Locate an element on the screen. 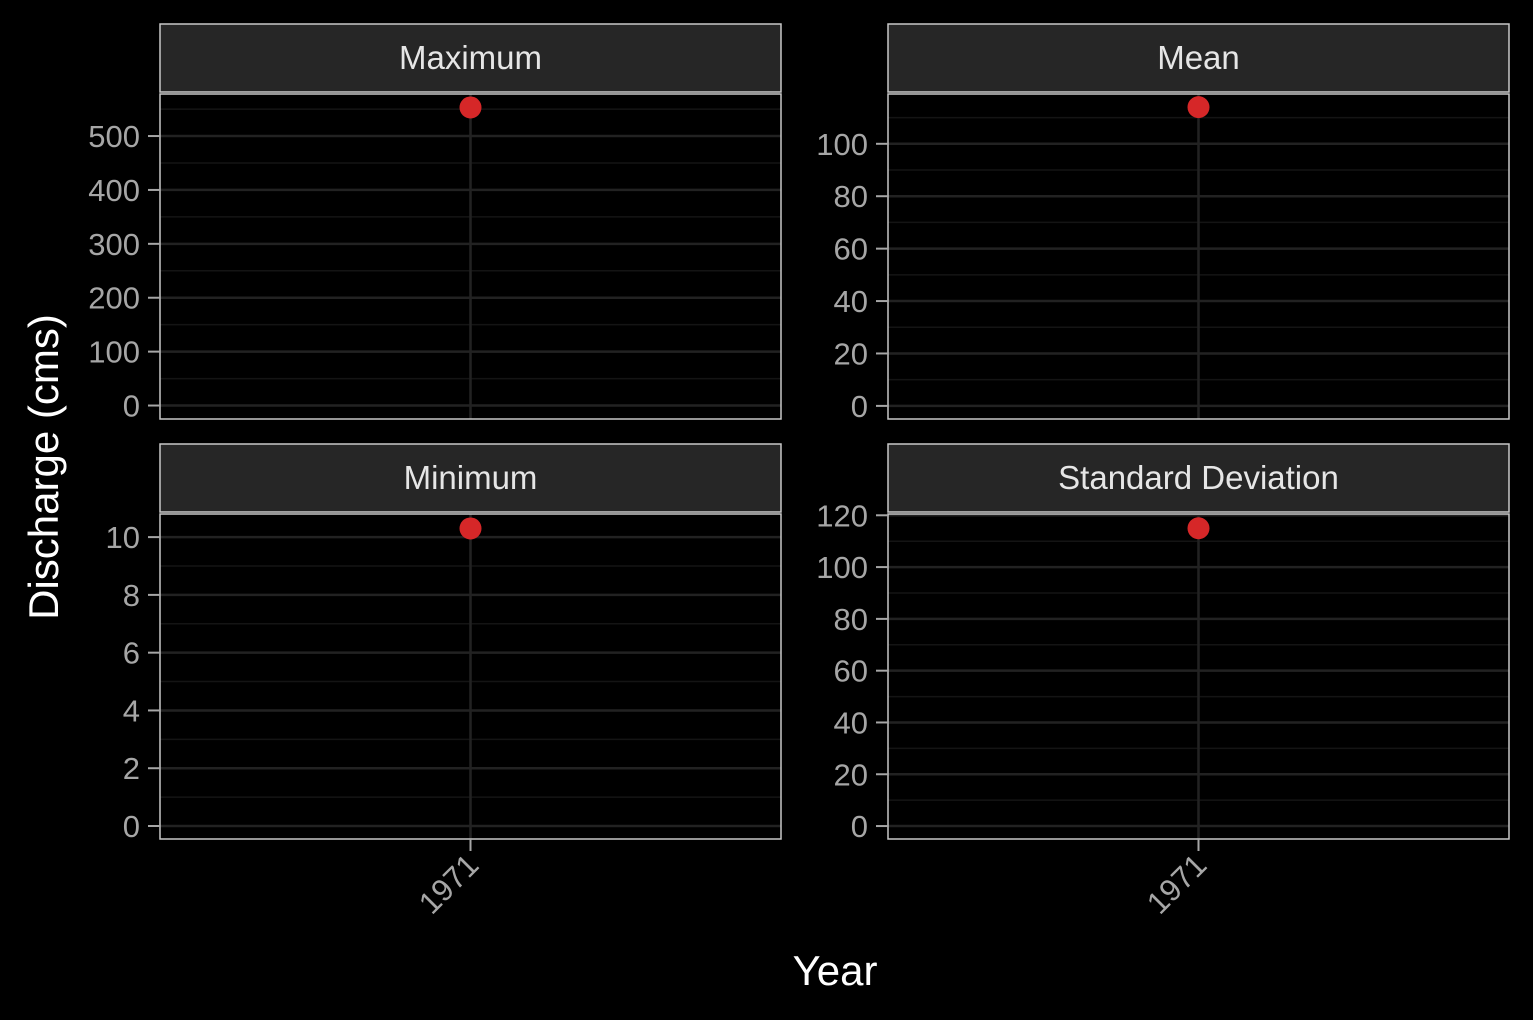  y-axis-title: Discharge (cms) is located at coordinates (43, 467).